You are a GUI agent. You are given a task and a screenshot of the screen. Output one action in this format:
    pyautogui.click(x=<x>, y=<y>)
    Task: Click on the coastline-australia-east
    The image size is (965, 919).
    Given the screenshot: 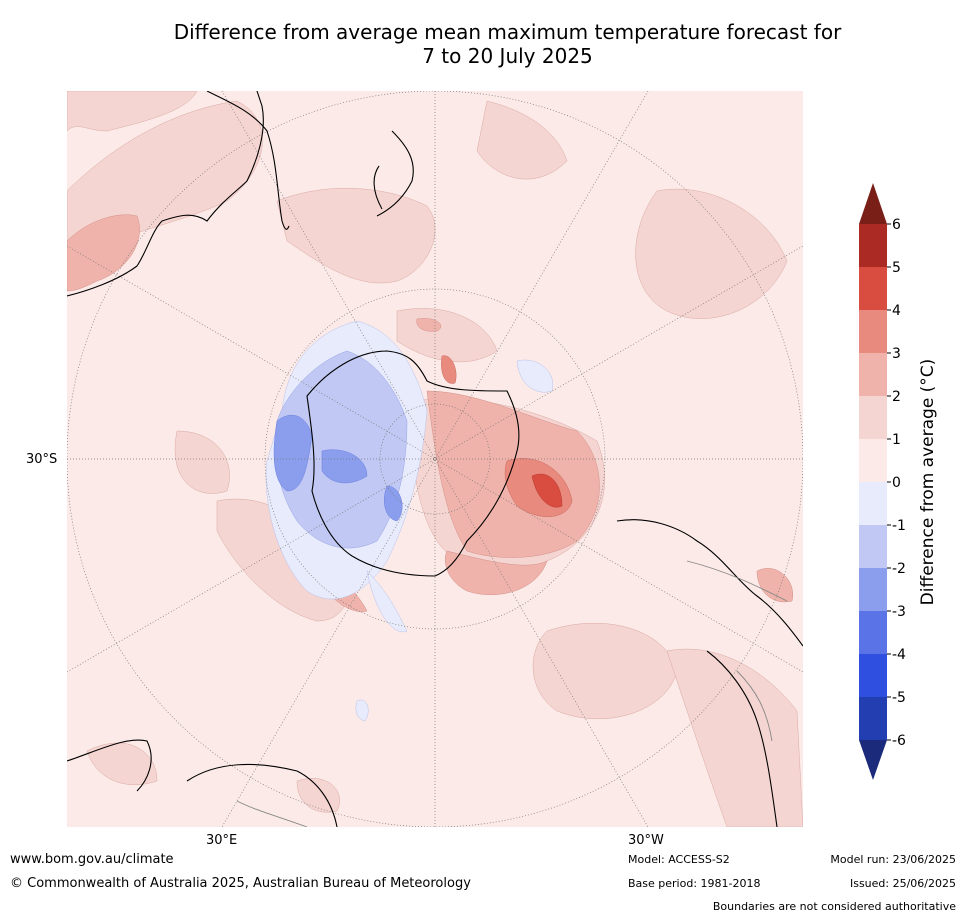 What is the action you would take?
    pyautogui.click(x=248, y=160)
    